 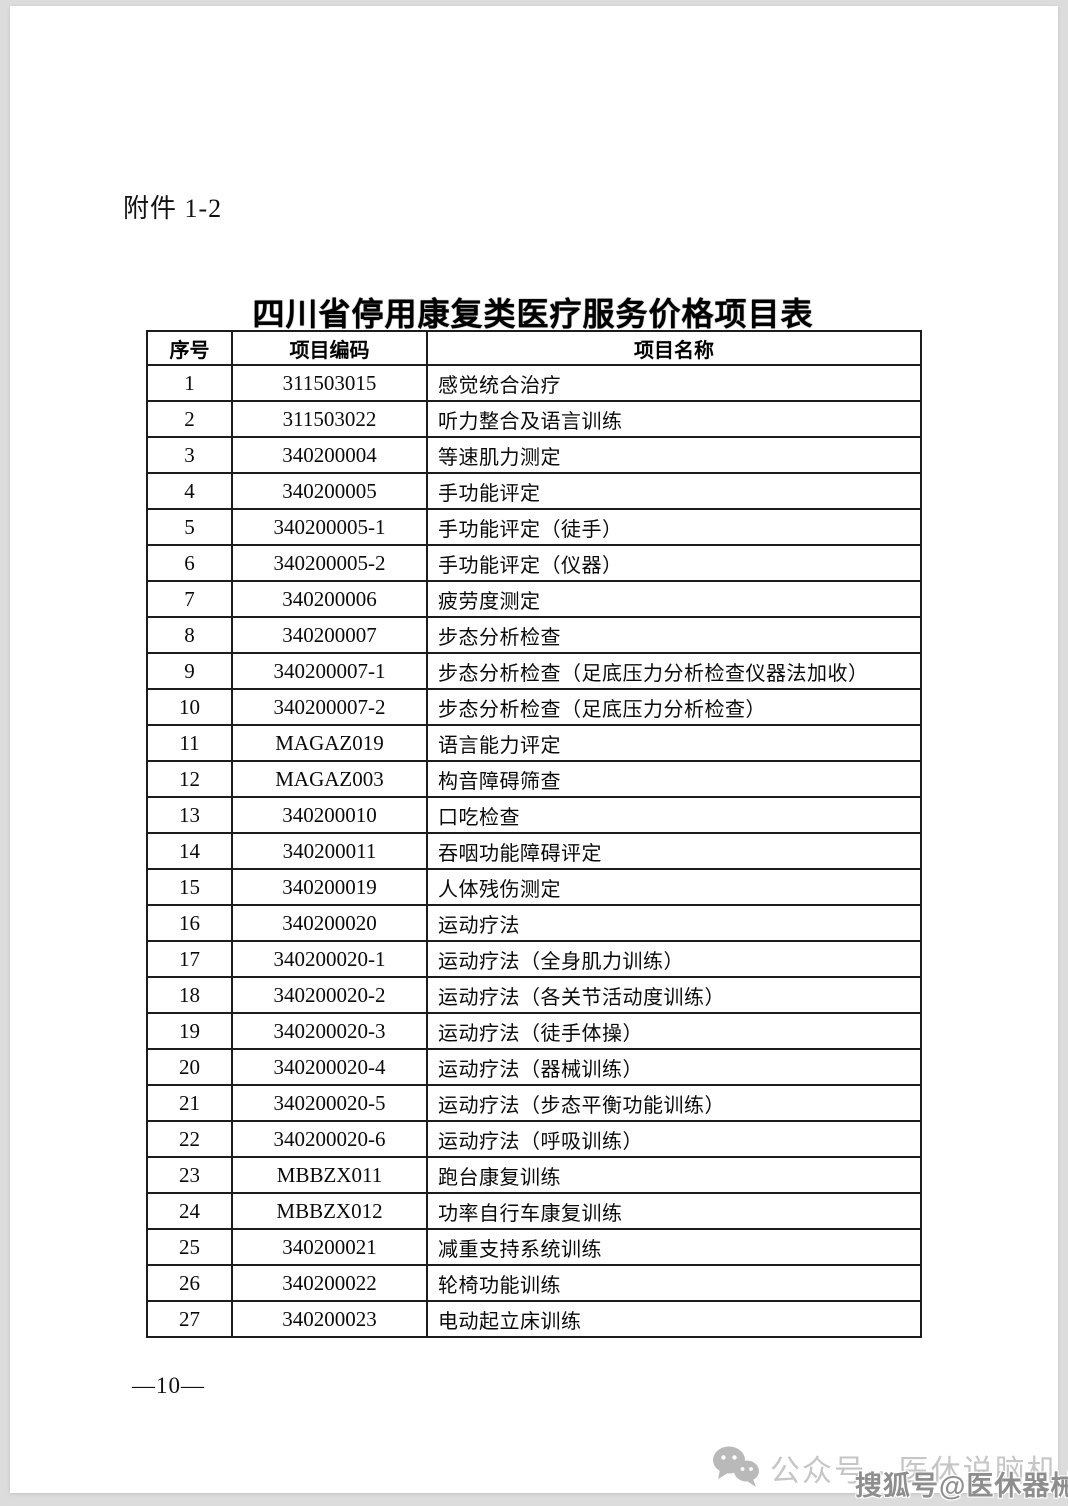 I want to click on item-code: 340200020-5, so click(x=329, y=1103).